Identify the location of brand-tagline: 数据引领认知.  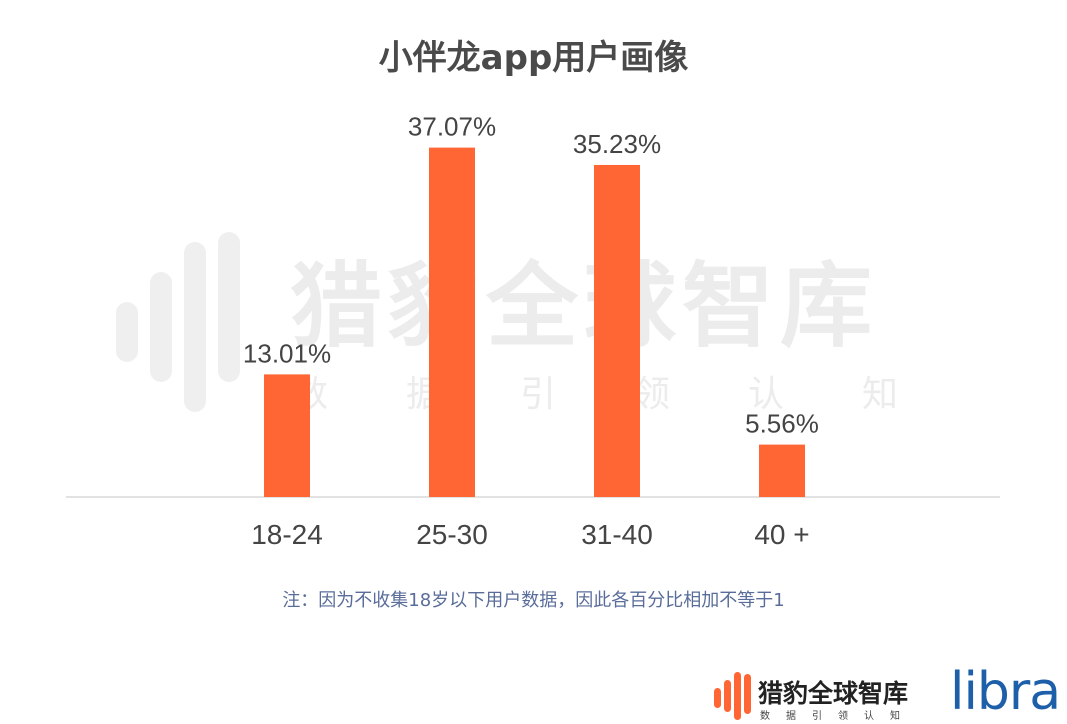
(838, 716).